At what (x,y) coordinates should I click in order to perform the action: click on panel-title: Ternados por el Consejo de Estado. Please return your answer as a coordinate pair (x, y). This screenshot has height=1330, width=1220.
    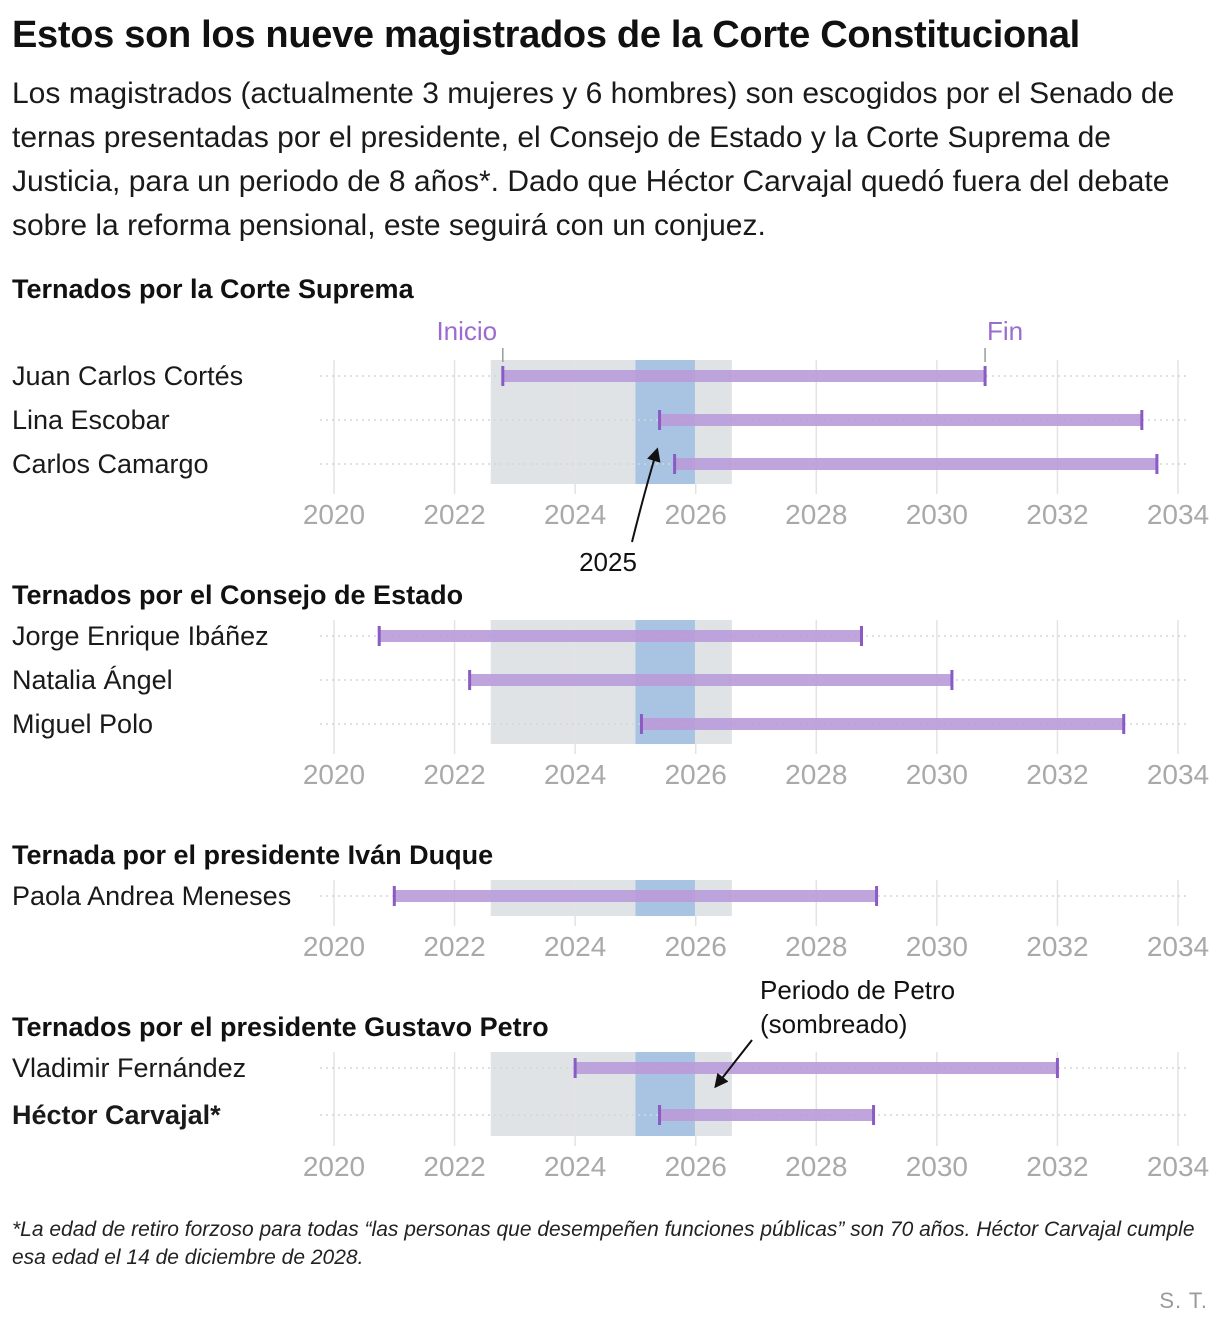
    Looking at the image, I should click on (237, 595).